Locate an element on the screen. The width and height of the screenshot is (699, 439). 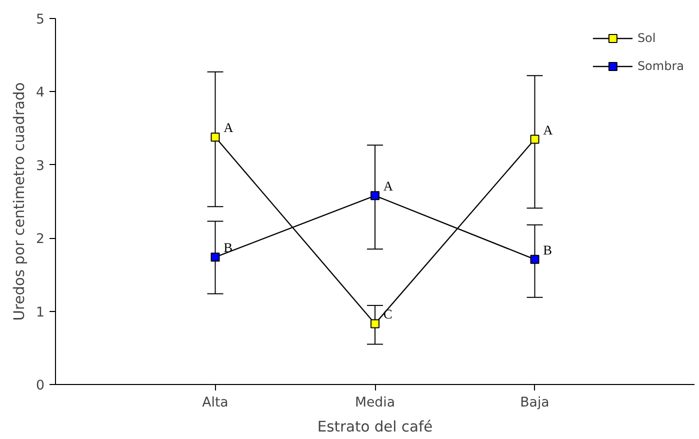
x-tick-label: Baja is located at coordinates (535, 403).